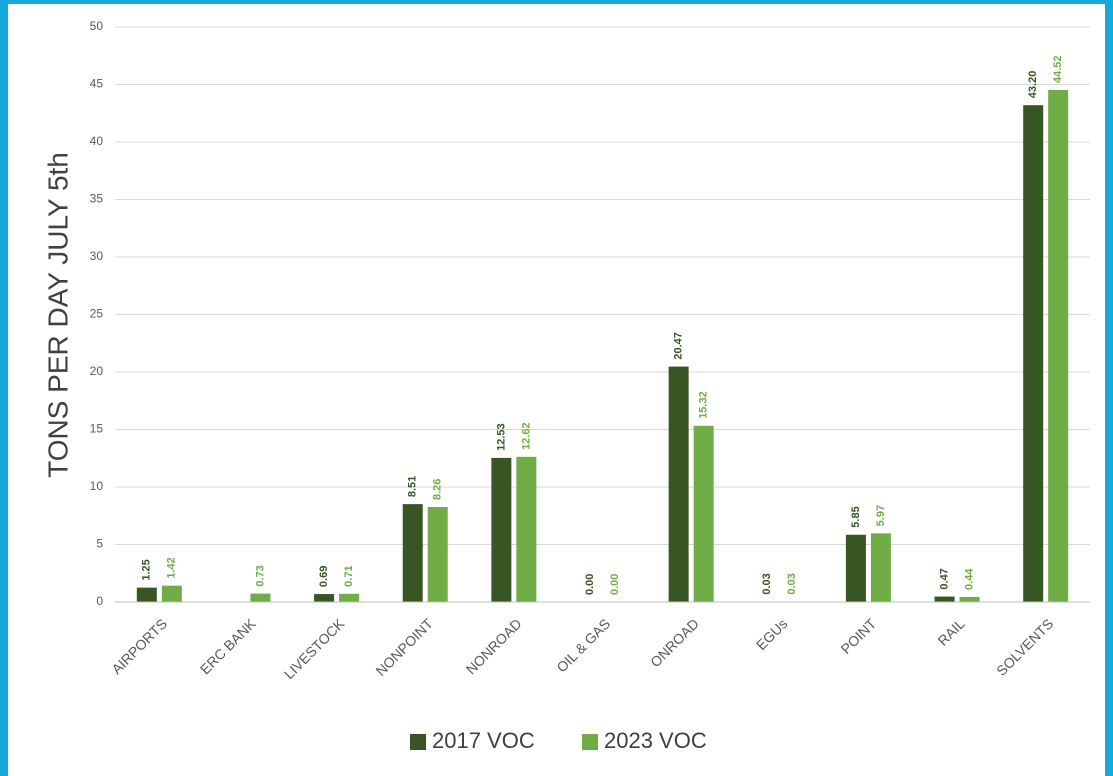  Describe the element at coordinates (1058, 69) in the screenshot. I see `value-label: 44.52` at that location.